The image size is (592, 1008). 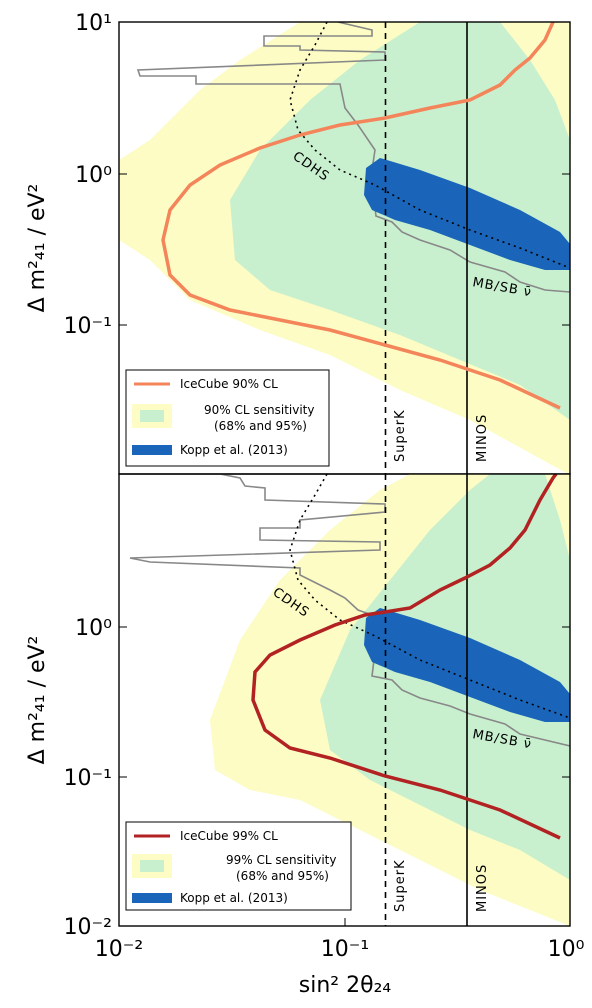 What do you see at coordinates (429, 596) in the screenshot?
I see `bottom-cdhs-curve` at bounding box center [429, 596].